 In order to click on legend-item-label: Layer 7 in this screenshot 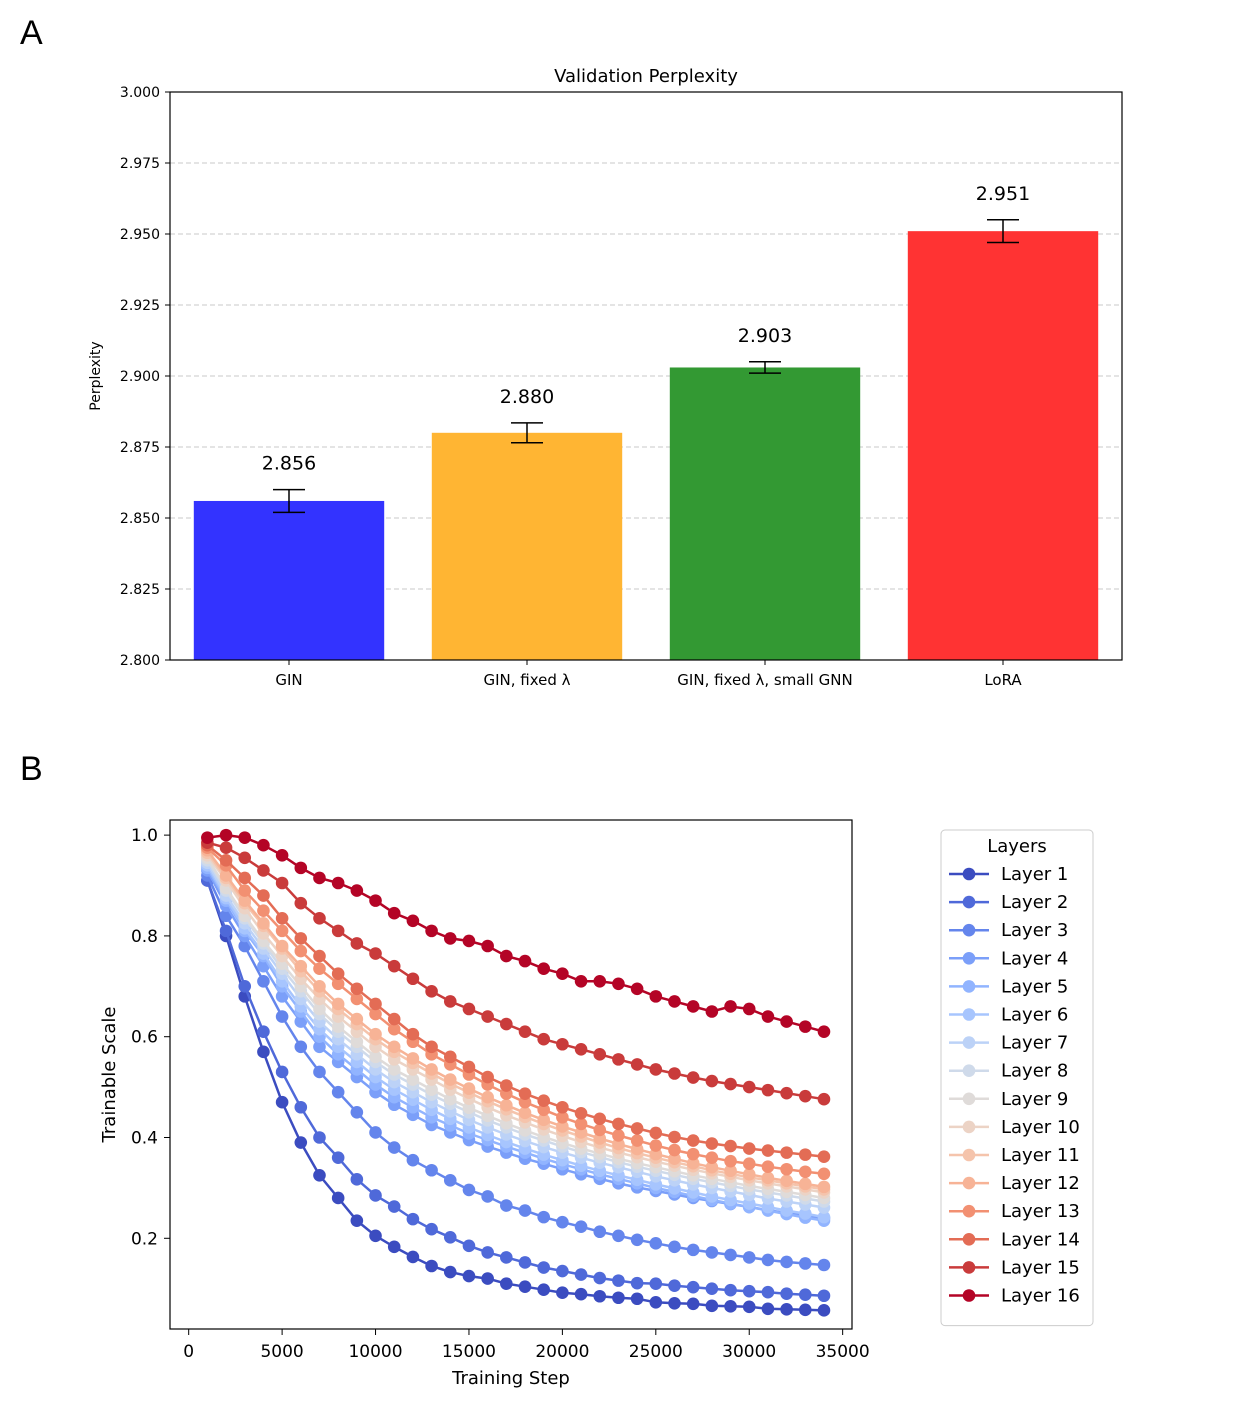, I will do `click(1034, 1043)`.